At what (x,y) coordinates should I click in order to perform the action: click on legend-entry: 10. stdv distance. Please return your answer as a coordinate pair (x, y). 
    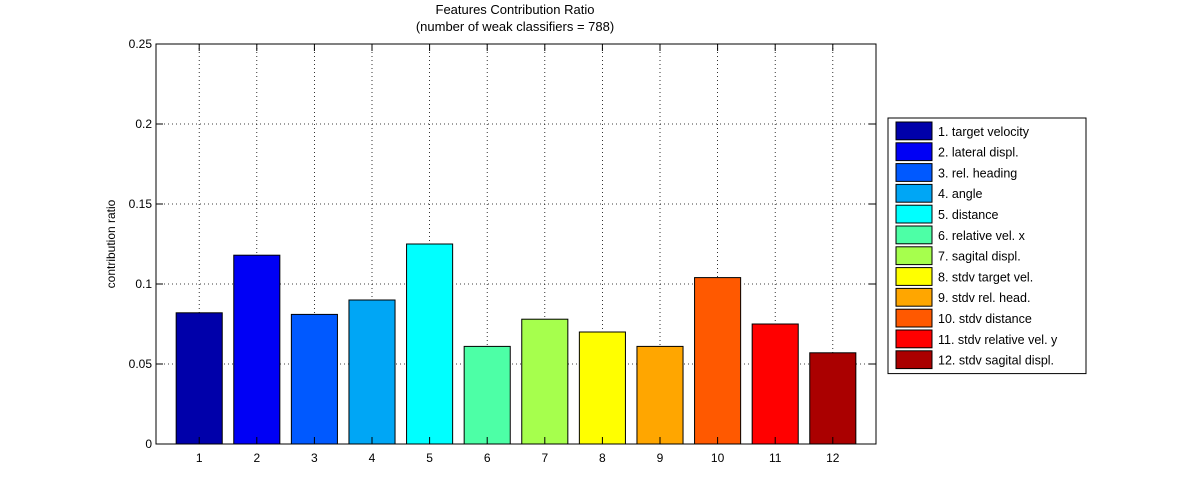
    Looking at the image, I should click on (985, 319).